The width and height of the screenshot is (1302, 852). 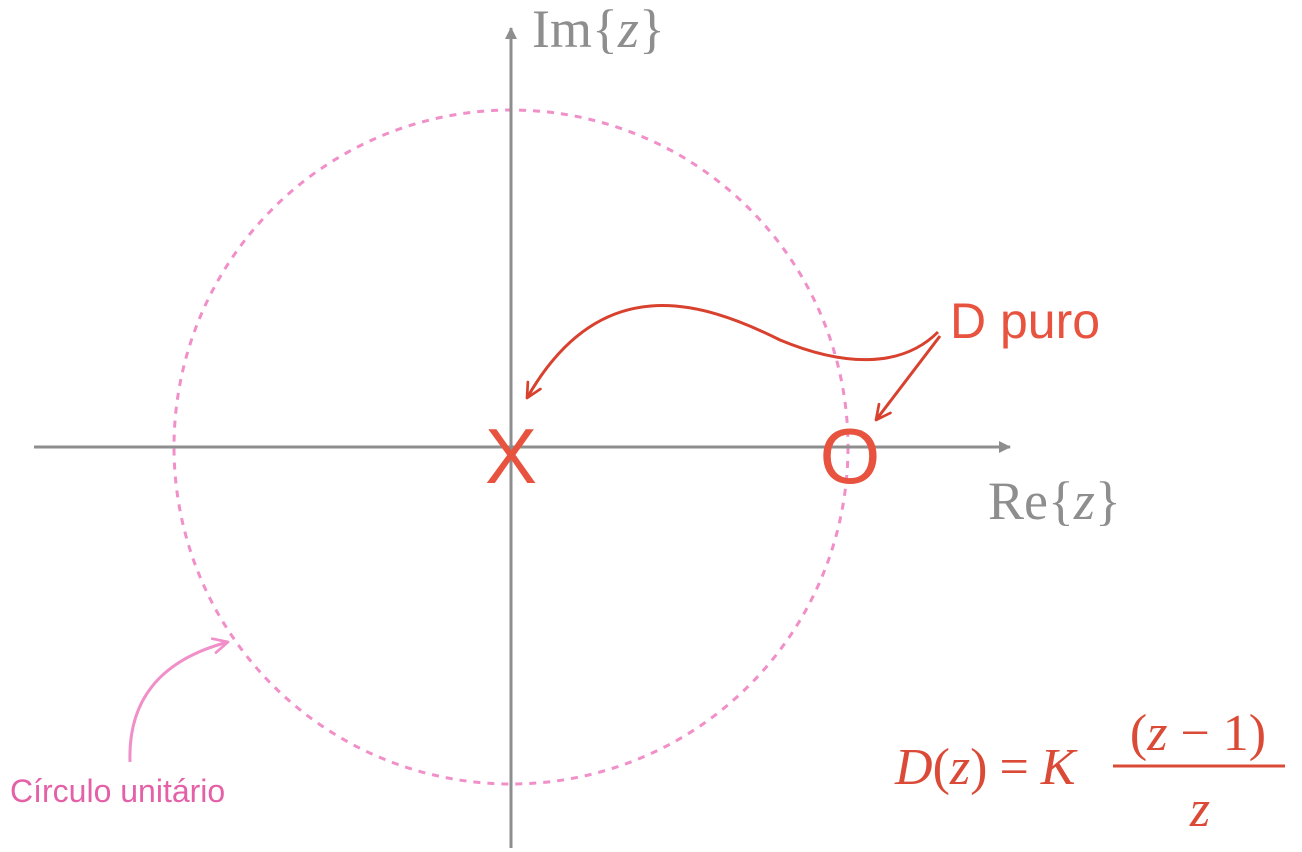 What do you see at coordinates (1198, 733) in the screenshot?
I see `formula-numerator: (z − 1)` at bounding box center [1198, 733].